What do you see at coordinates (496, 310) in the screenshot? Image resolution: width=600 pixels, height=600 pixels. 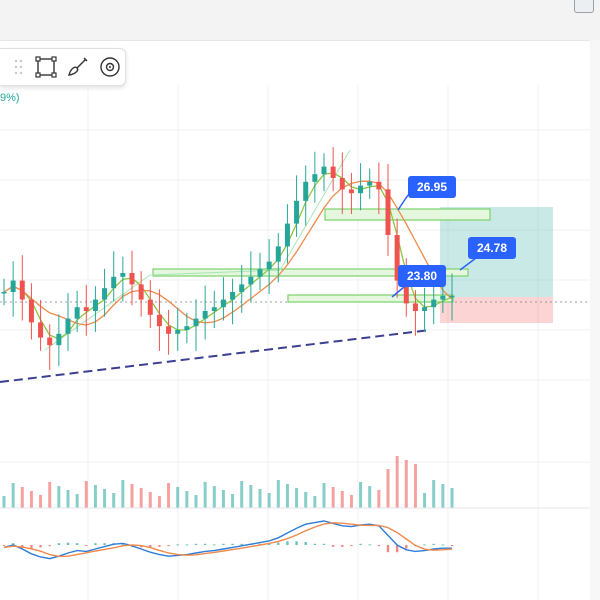 I see `loss-zone` at bounding box center [496, 310].